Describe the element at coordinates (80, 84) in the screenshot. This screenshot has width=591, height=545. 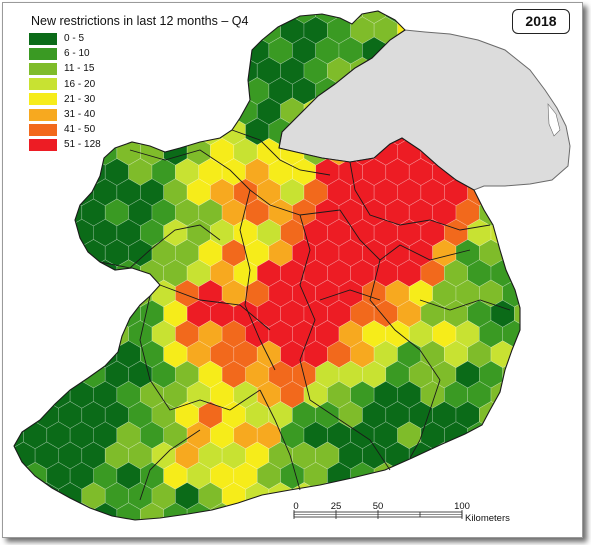
I see `legend-label: 16 - 20` at that location.